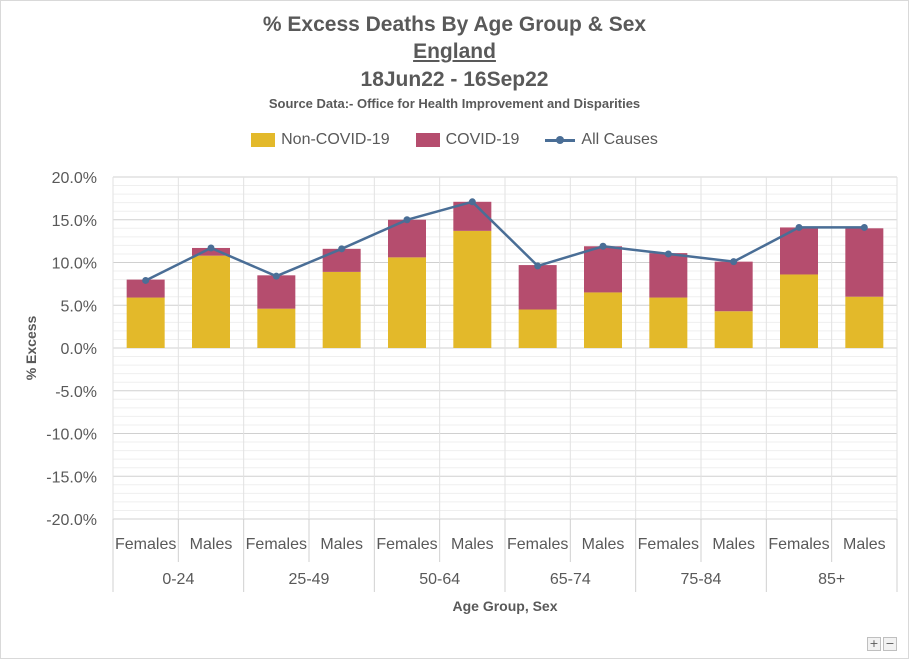 The height and width of the screenshot is (659, 909). What do you see at coordinates (427, 140) in the screenshot?
I see `legend-swatch-covid` at bounding box center [427, 140].